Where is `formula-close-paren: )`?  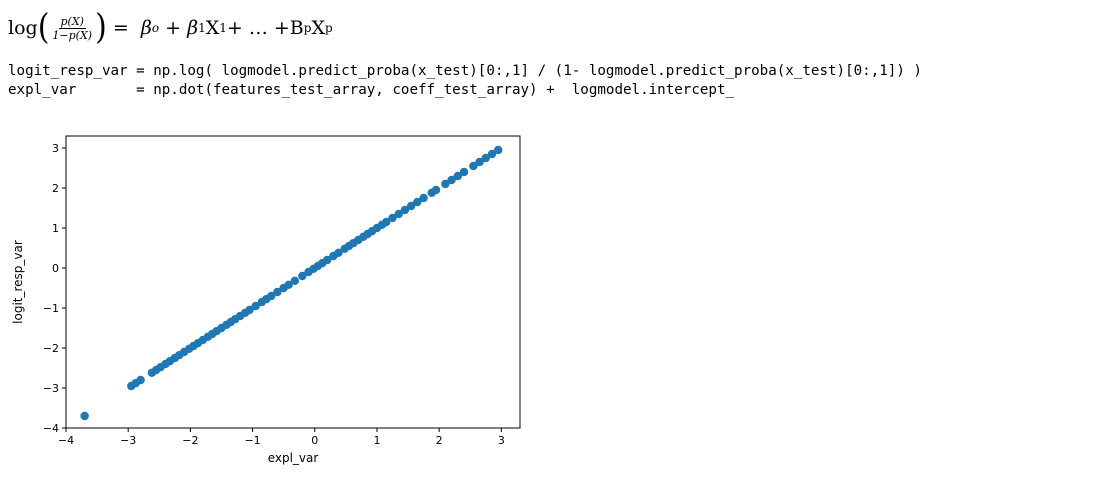 formula-close-paren: ) is located at coordinates (101, 27).